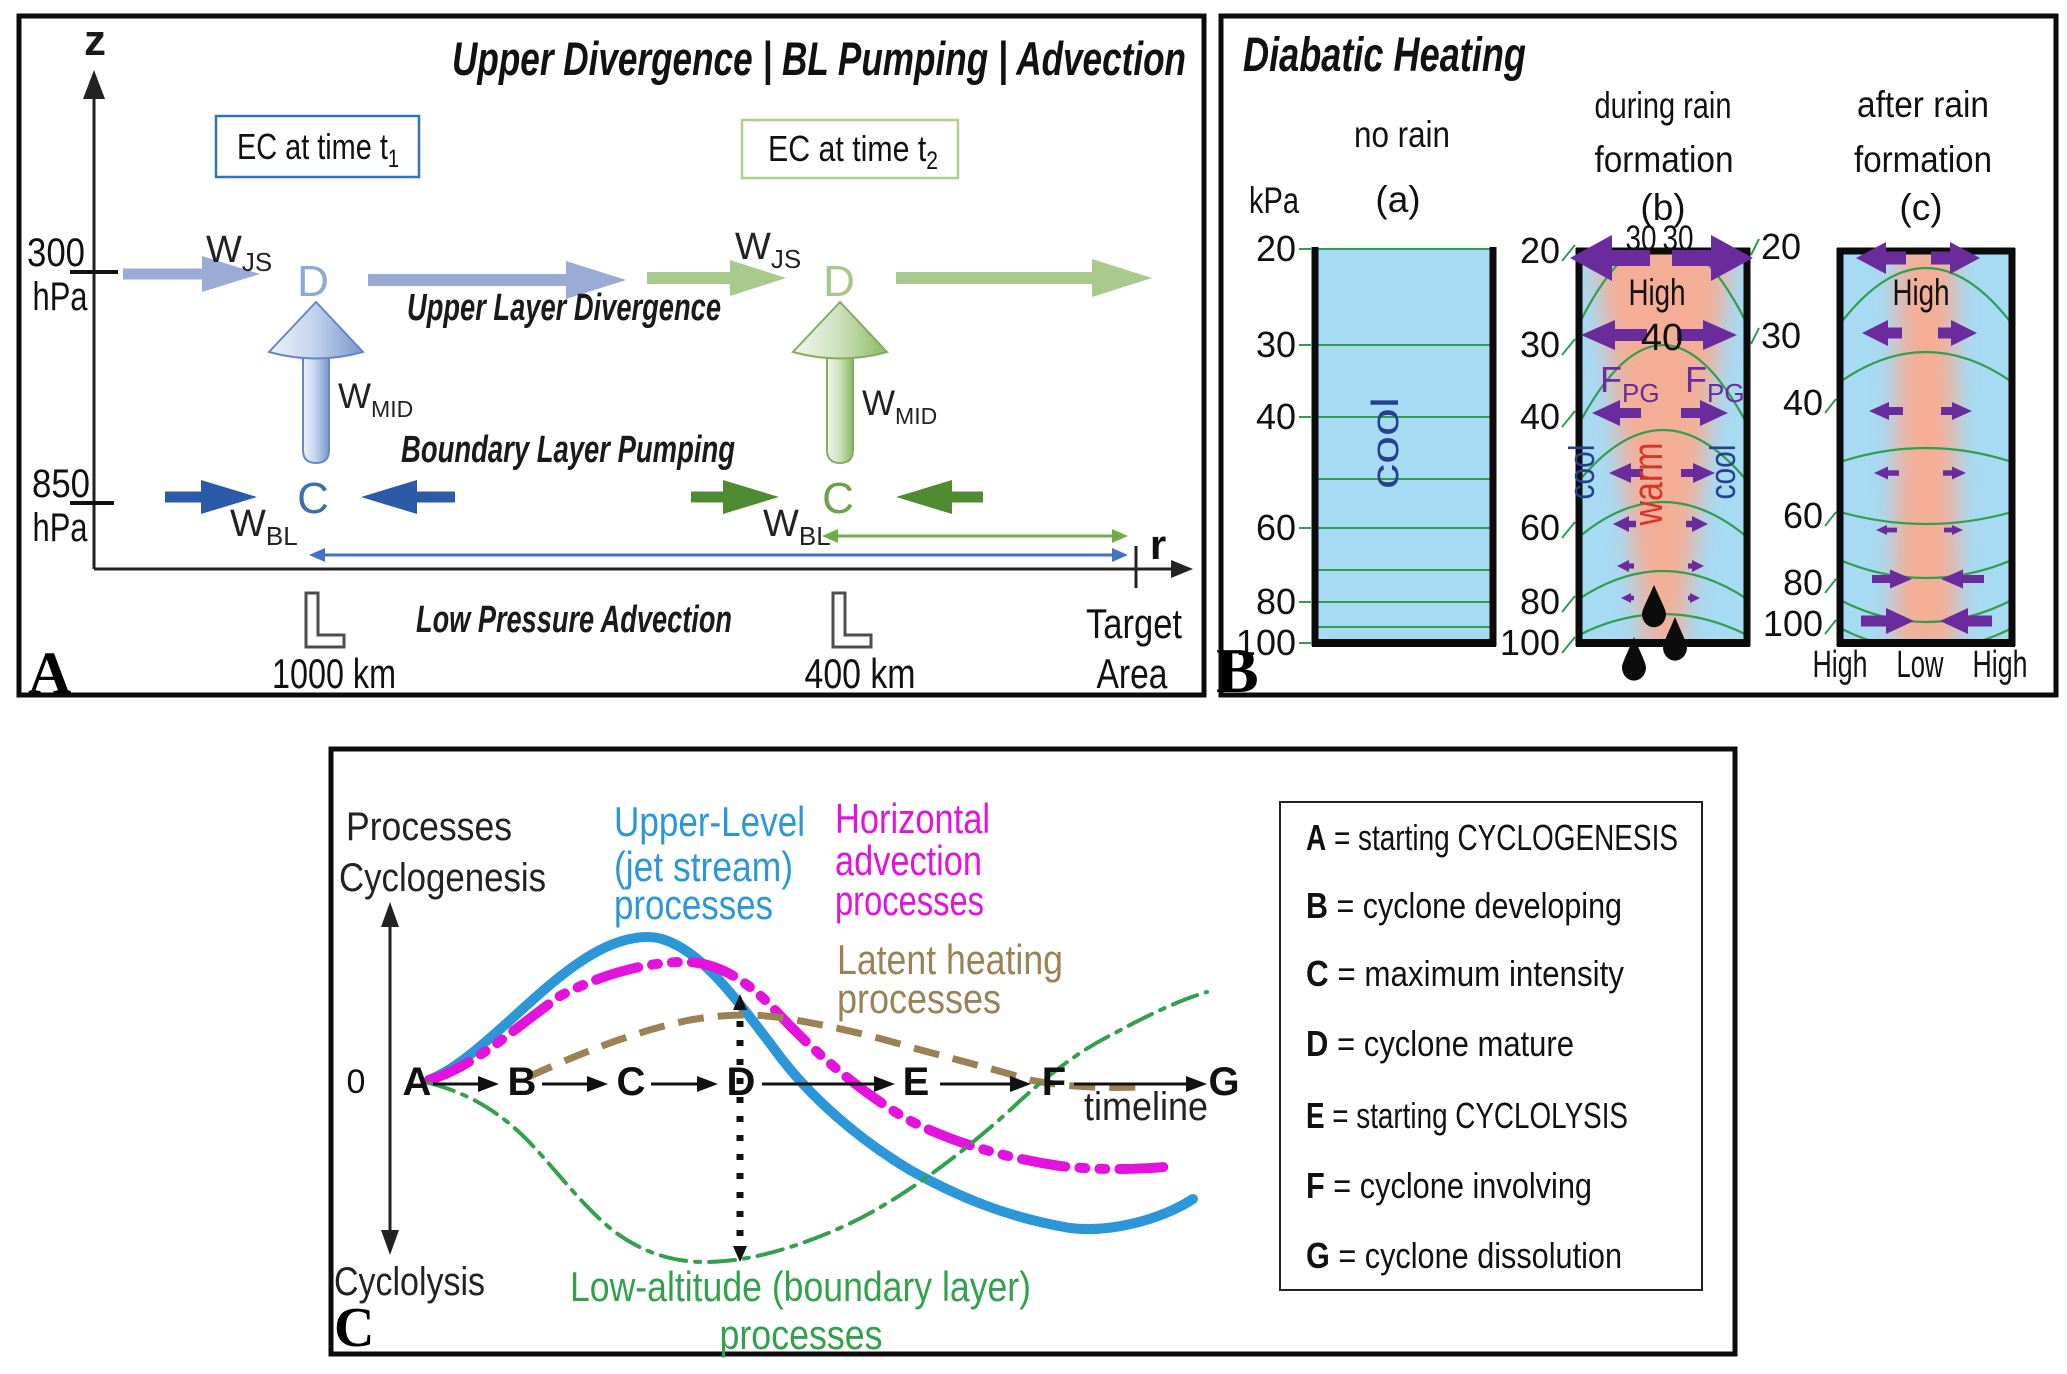 This screenshot has width=2067, height=1374. I want to click on svg-text: Cyclogenesis, so click(442, 878).